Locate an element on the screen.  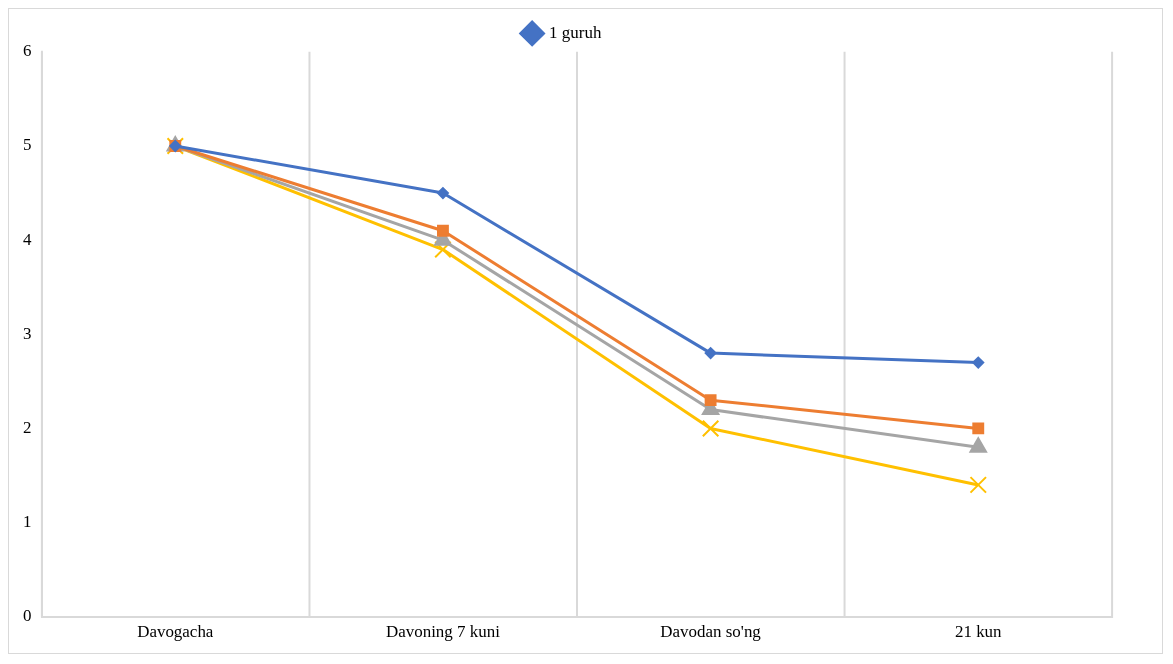
legend-label: 1 guruh is located at coordinates (575, 32).